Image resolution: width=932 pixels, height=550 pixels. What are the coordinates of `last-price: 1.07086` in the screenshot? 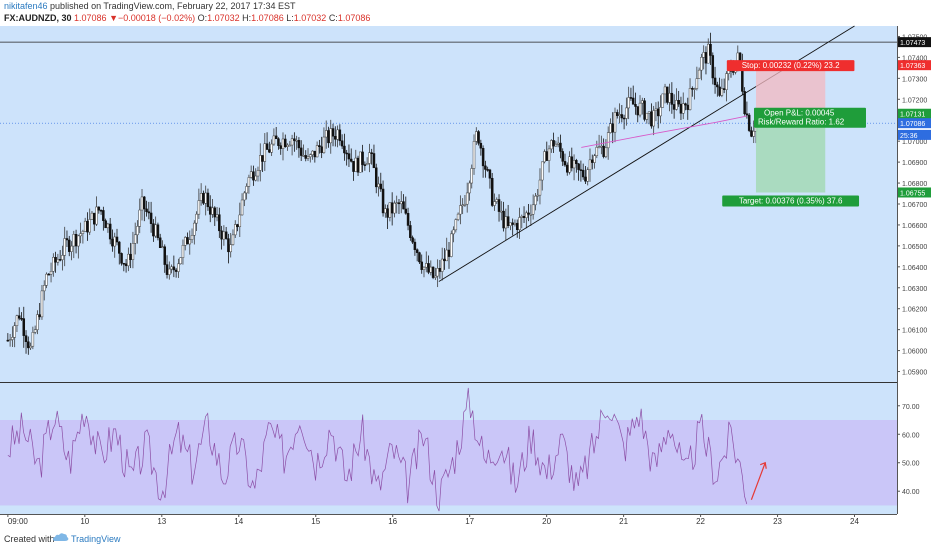 It's located at (90, 18).